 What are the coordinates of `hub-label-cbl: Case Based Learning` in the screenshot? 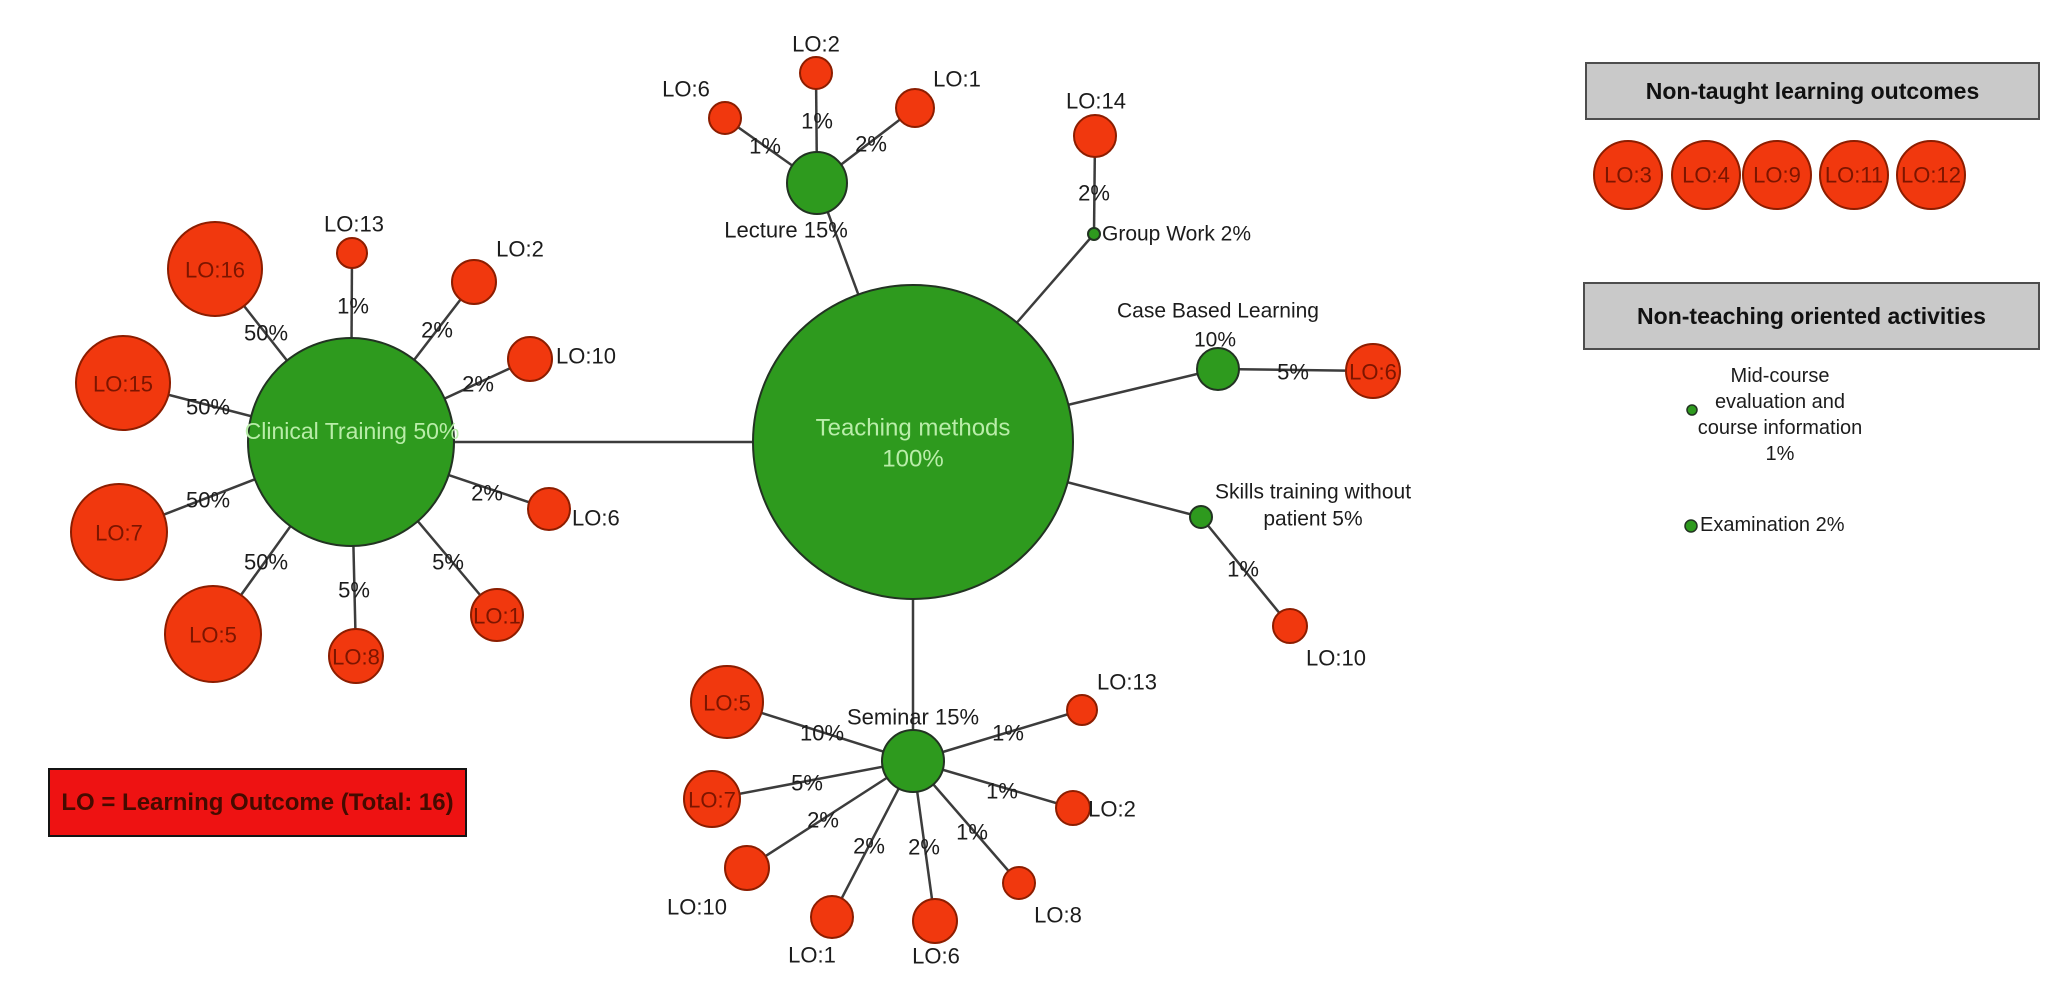 It's located at (1218, 311).